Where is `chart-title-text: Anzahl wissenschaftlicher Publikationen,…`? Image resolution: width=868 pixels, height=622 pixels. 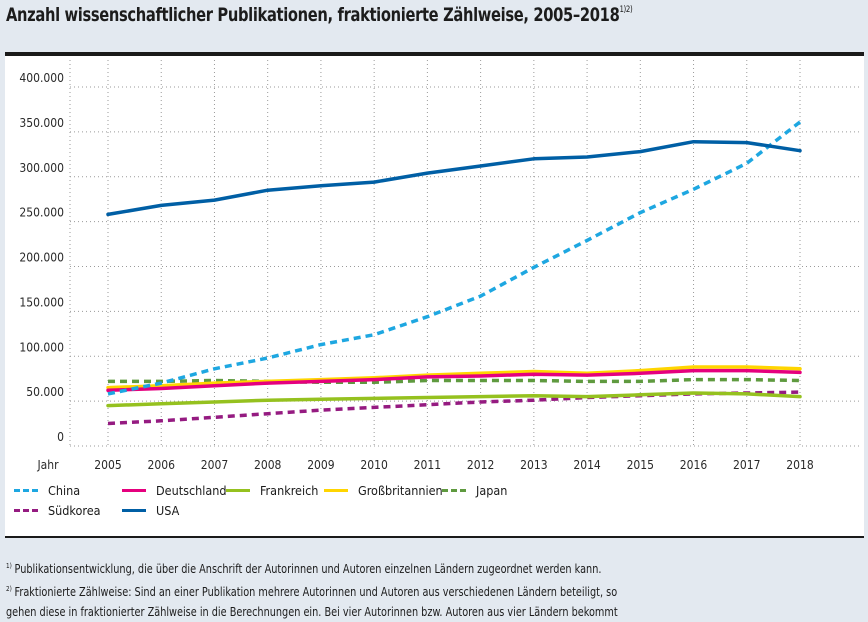 chart-title-text: Anzahl wissenschaftlicher Publikationen,… is located at coordinates (313, 15).